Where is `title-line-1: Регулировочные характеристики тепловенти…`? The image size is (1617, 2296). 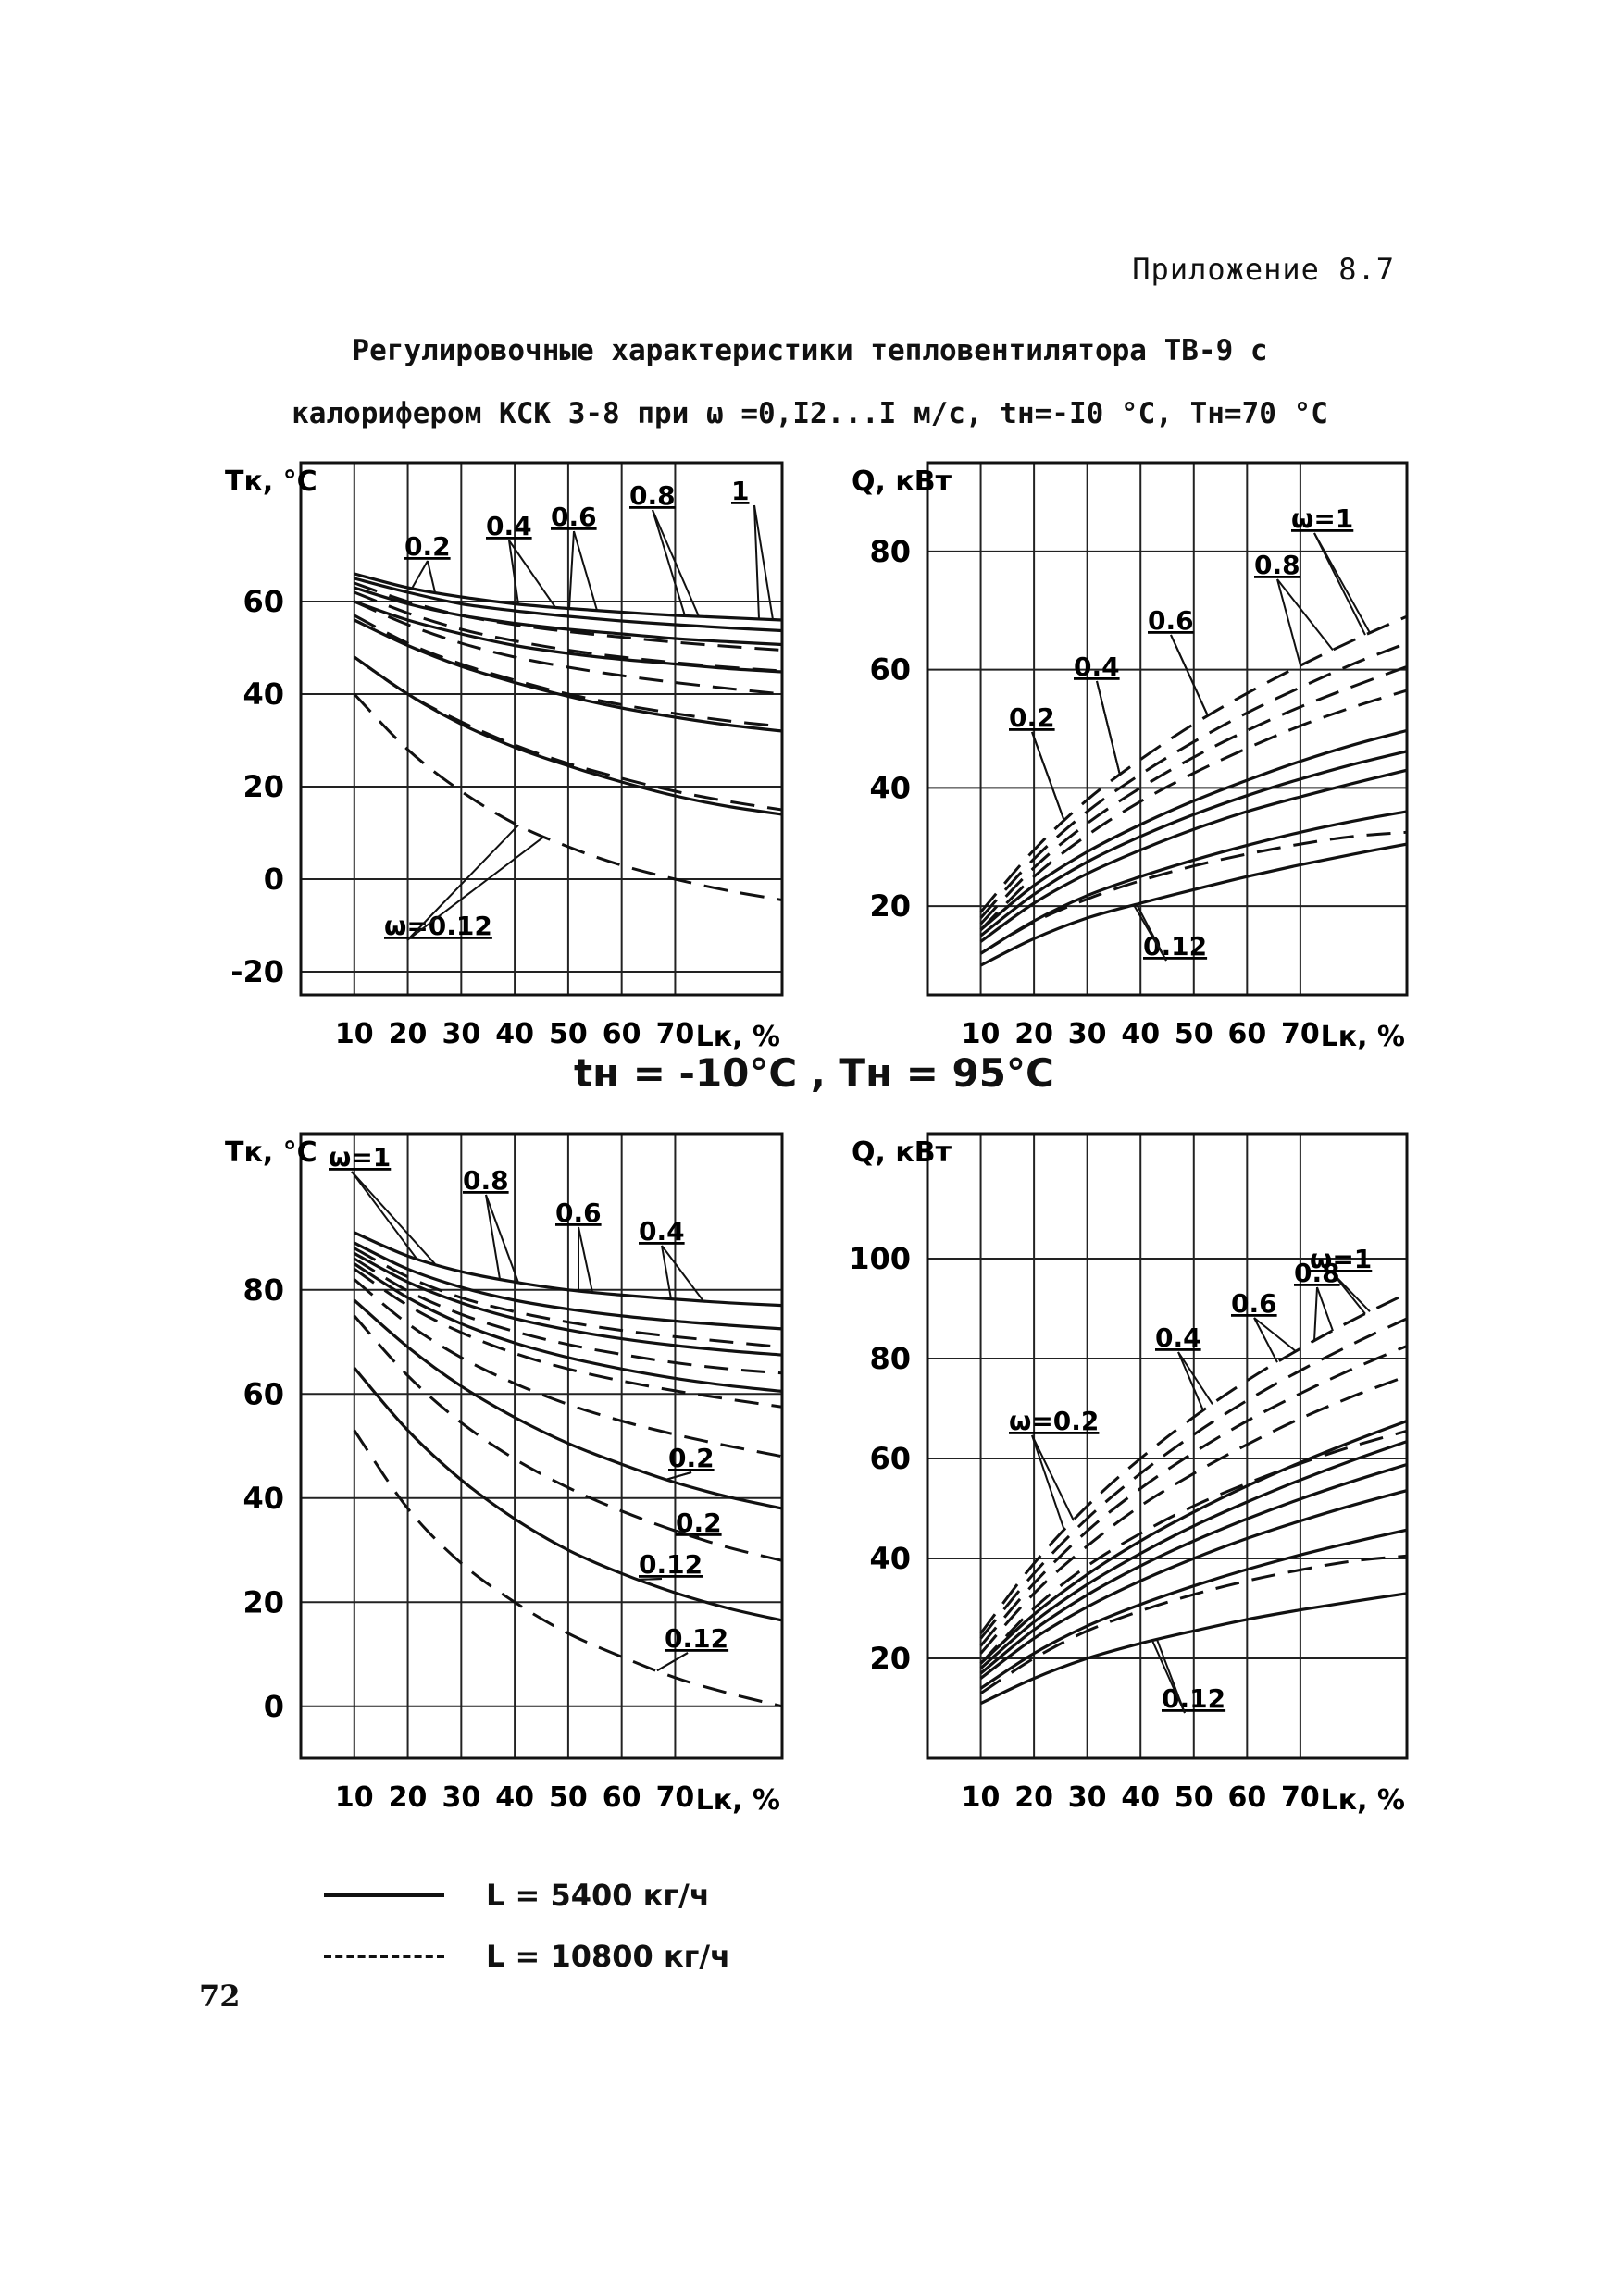
title-line-1: Регулировочные характеристики тепловенти… is located at coordinates (810, 351).